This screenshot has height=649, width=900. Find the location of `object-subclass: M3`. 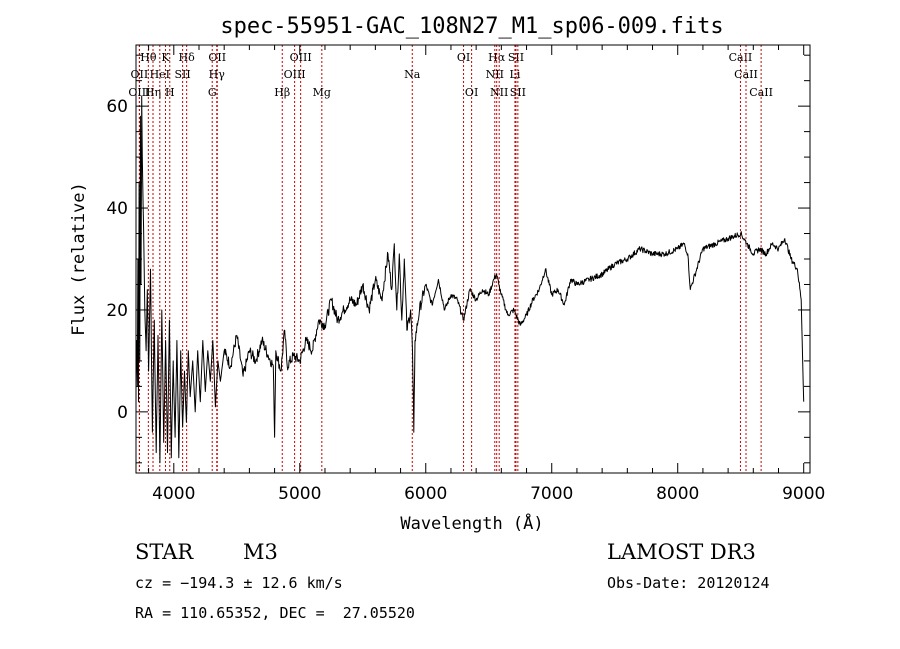

object-subclass: M3 is located at coordinates (260, 552).